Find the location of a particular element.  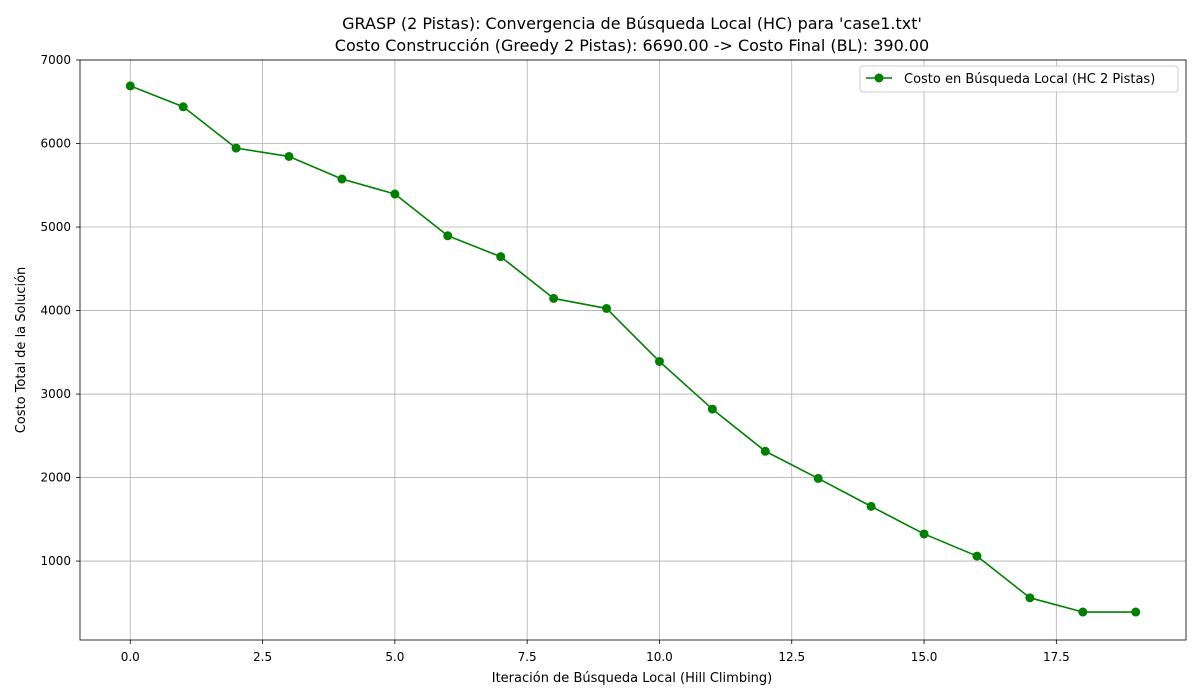

y-tick-label: 7000 is located at coordinates (55, 60).